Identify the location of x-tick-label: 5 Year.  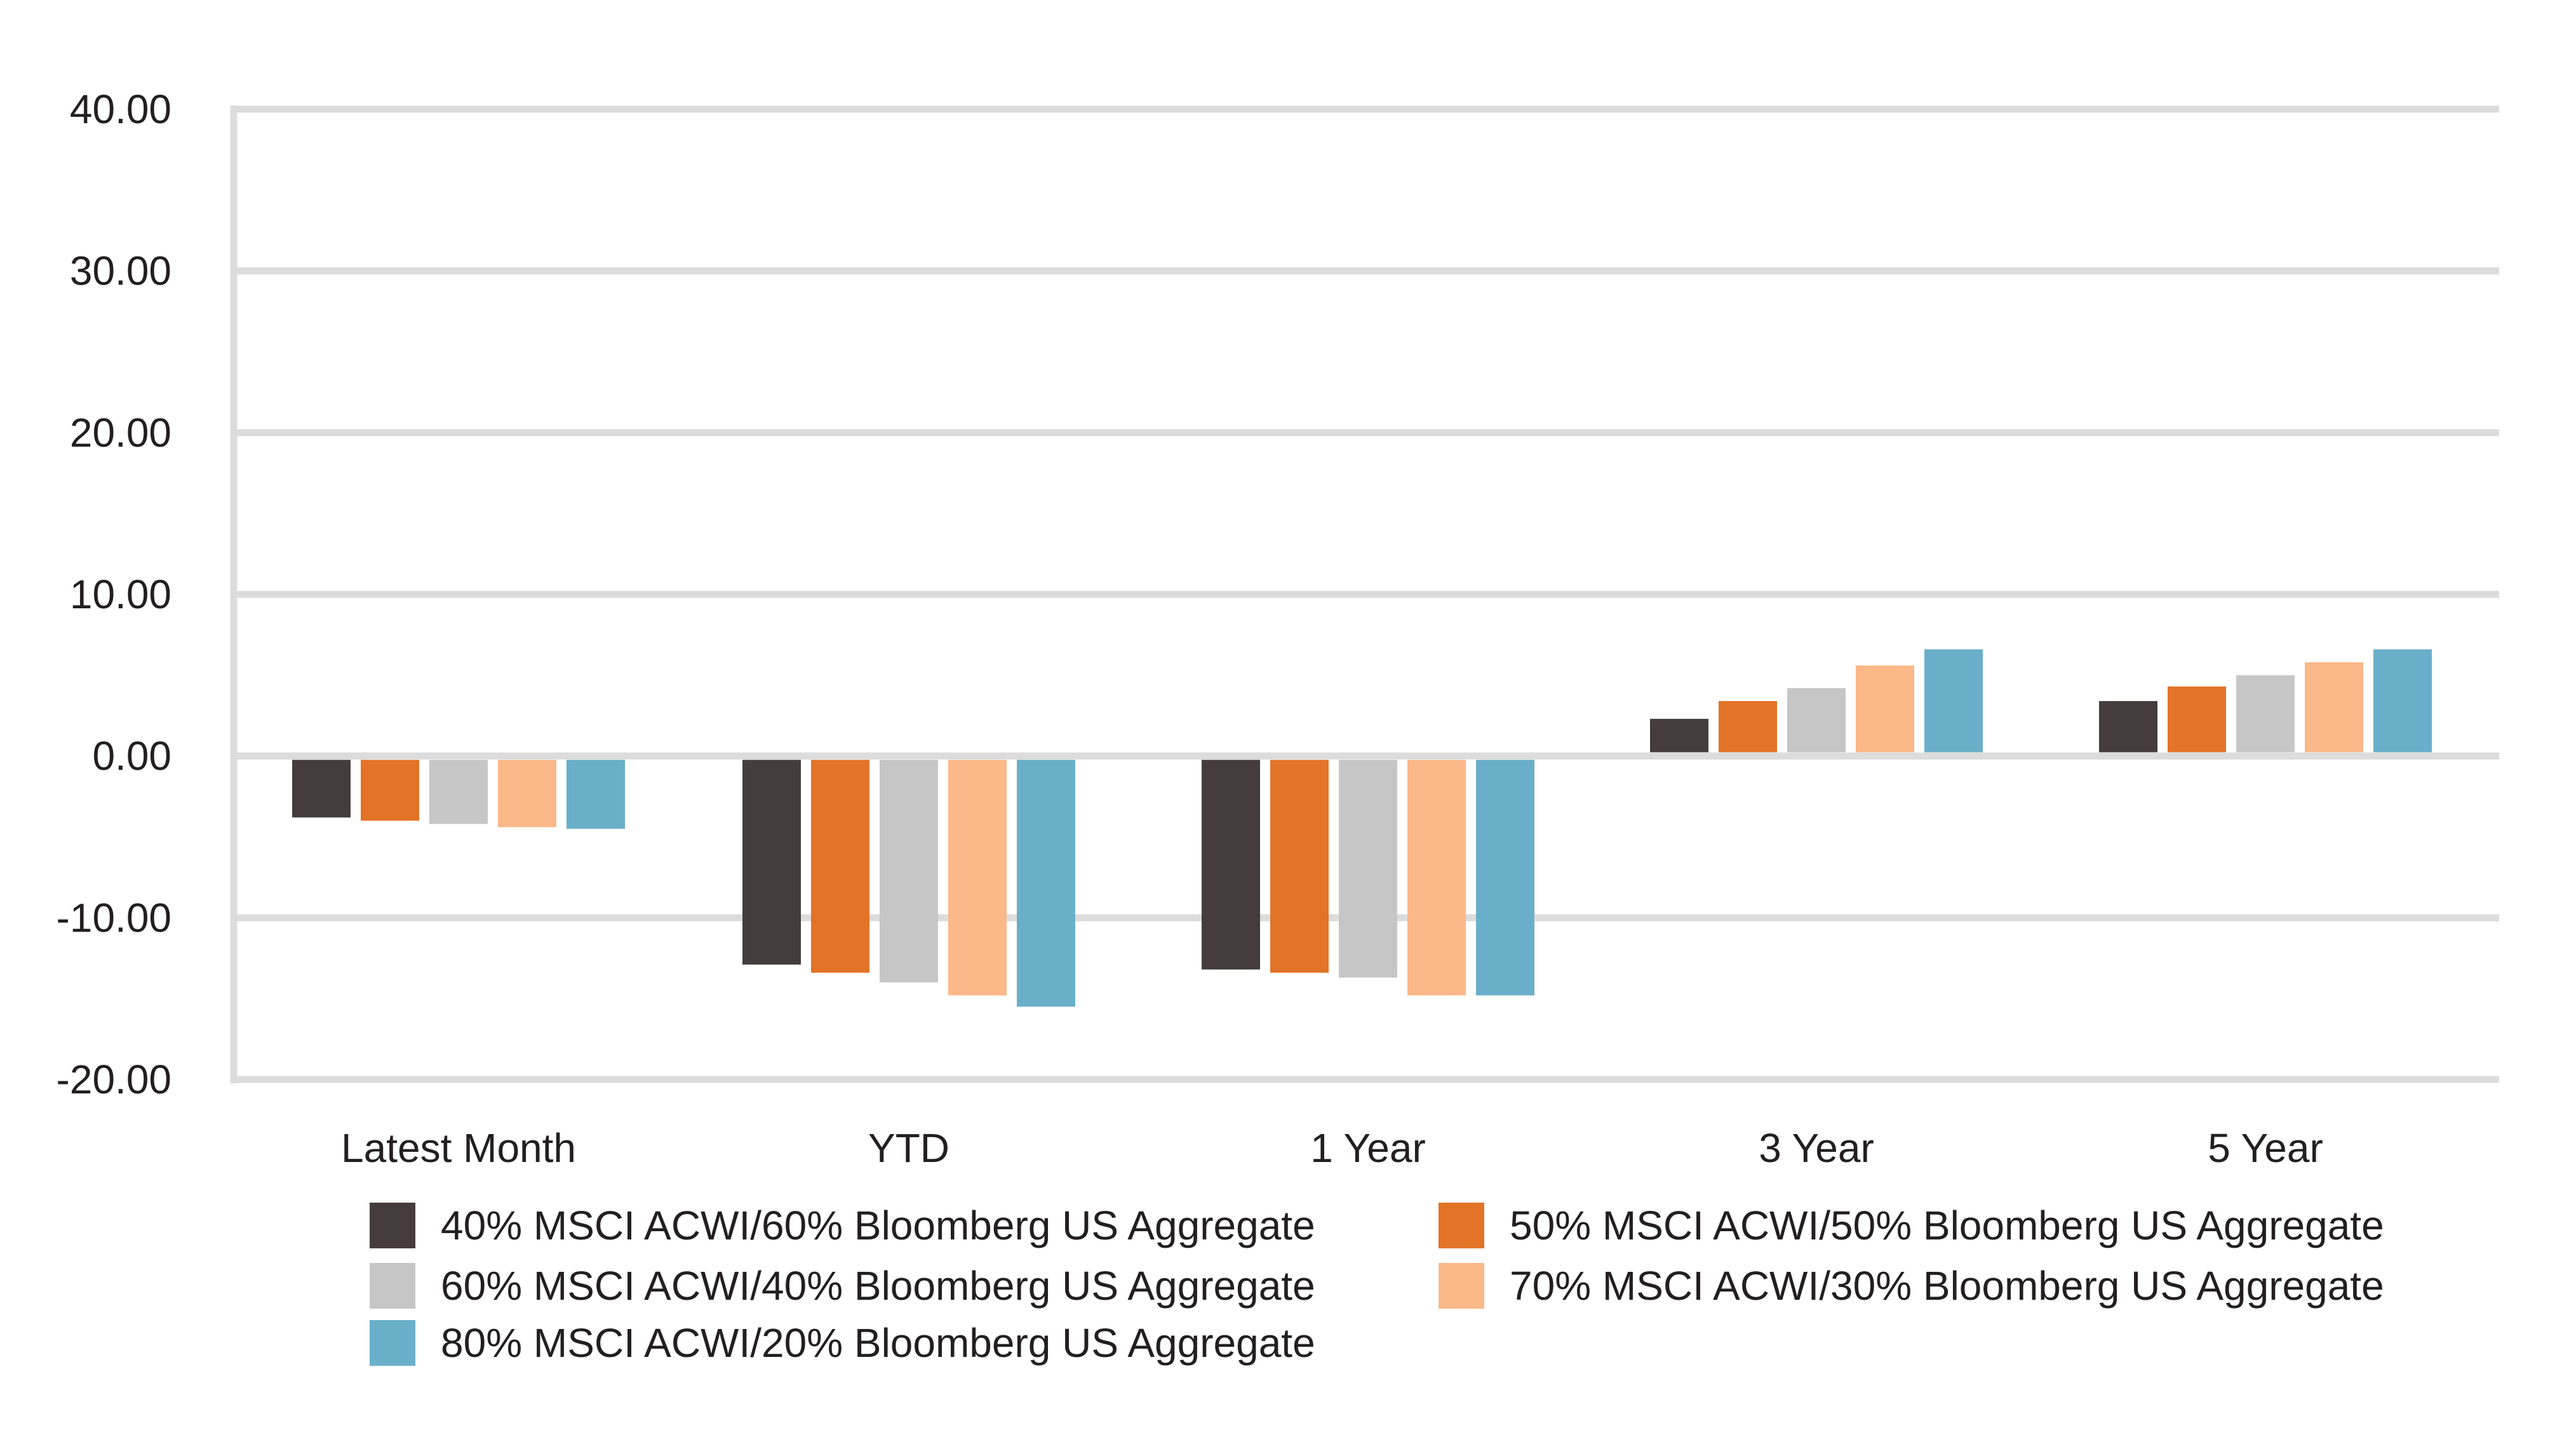
(2265, 1148).